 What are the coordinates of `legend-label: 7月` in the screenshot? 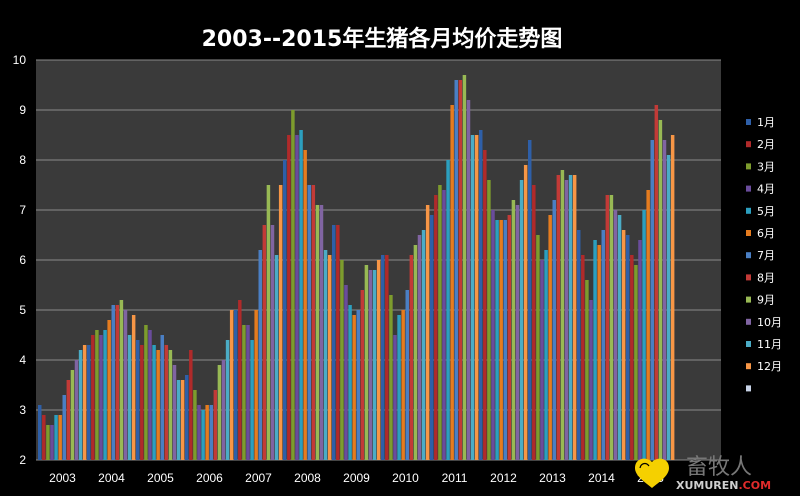 It's located at (766, 255).